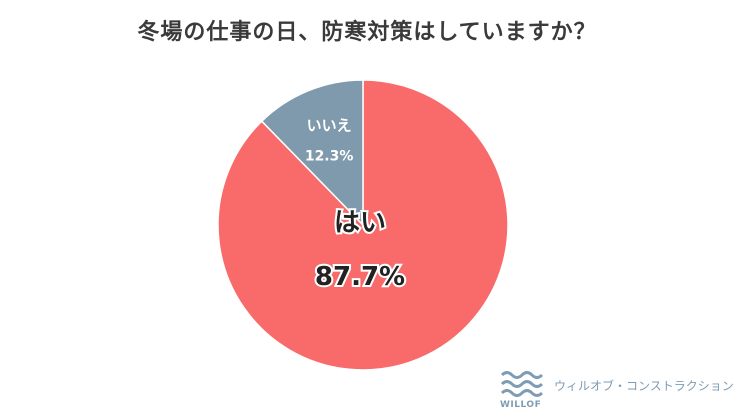  What do you see at coordinates (521, 405) in the screenshot?
I see `logo-wordmark: WILLOF` at bounding box center [521, 405].